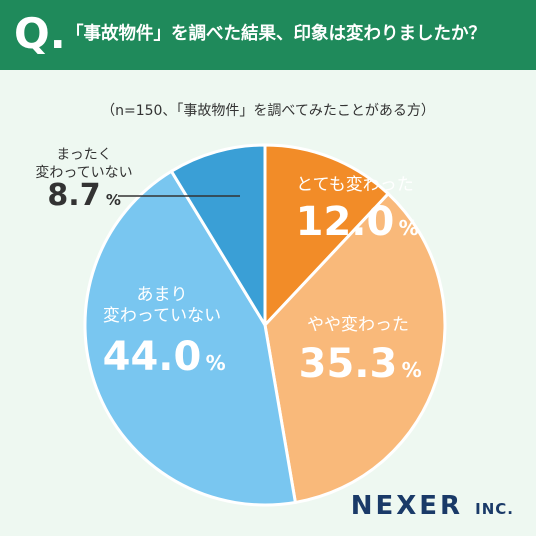 Image resolution: width=536 pixels, height=536 pixels. I want to click on nexer-logo: NEXER INC., so click(432, 506).